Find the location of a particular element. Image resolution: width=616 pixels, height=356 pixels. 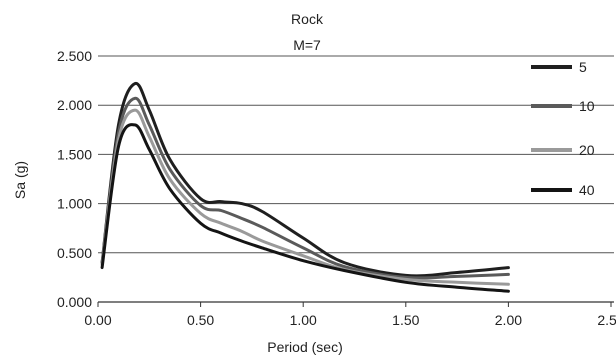

legend-label-40: 40 is located at coordinates (587, 190).